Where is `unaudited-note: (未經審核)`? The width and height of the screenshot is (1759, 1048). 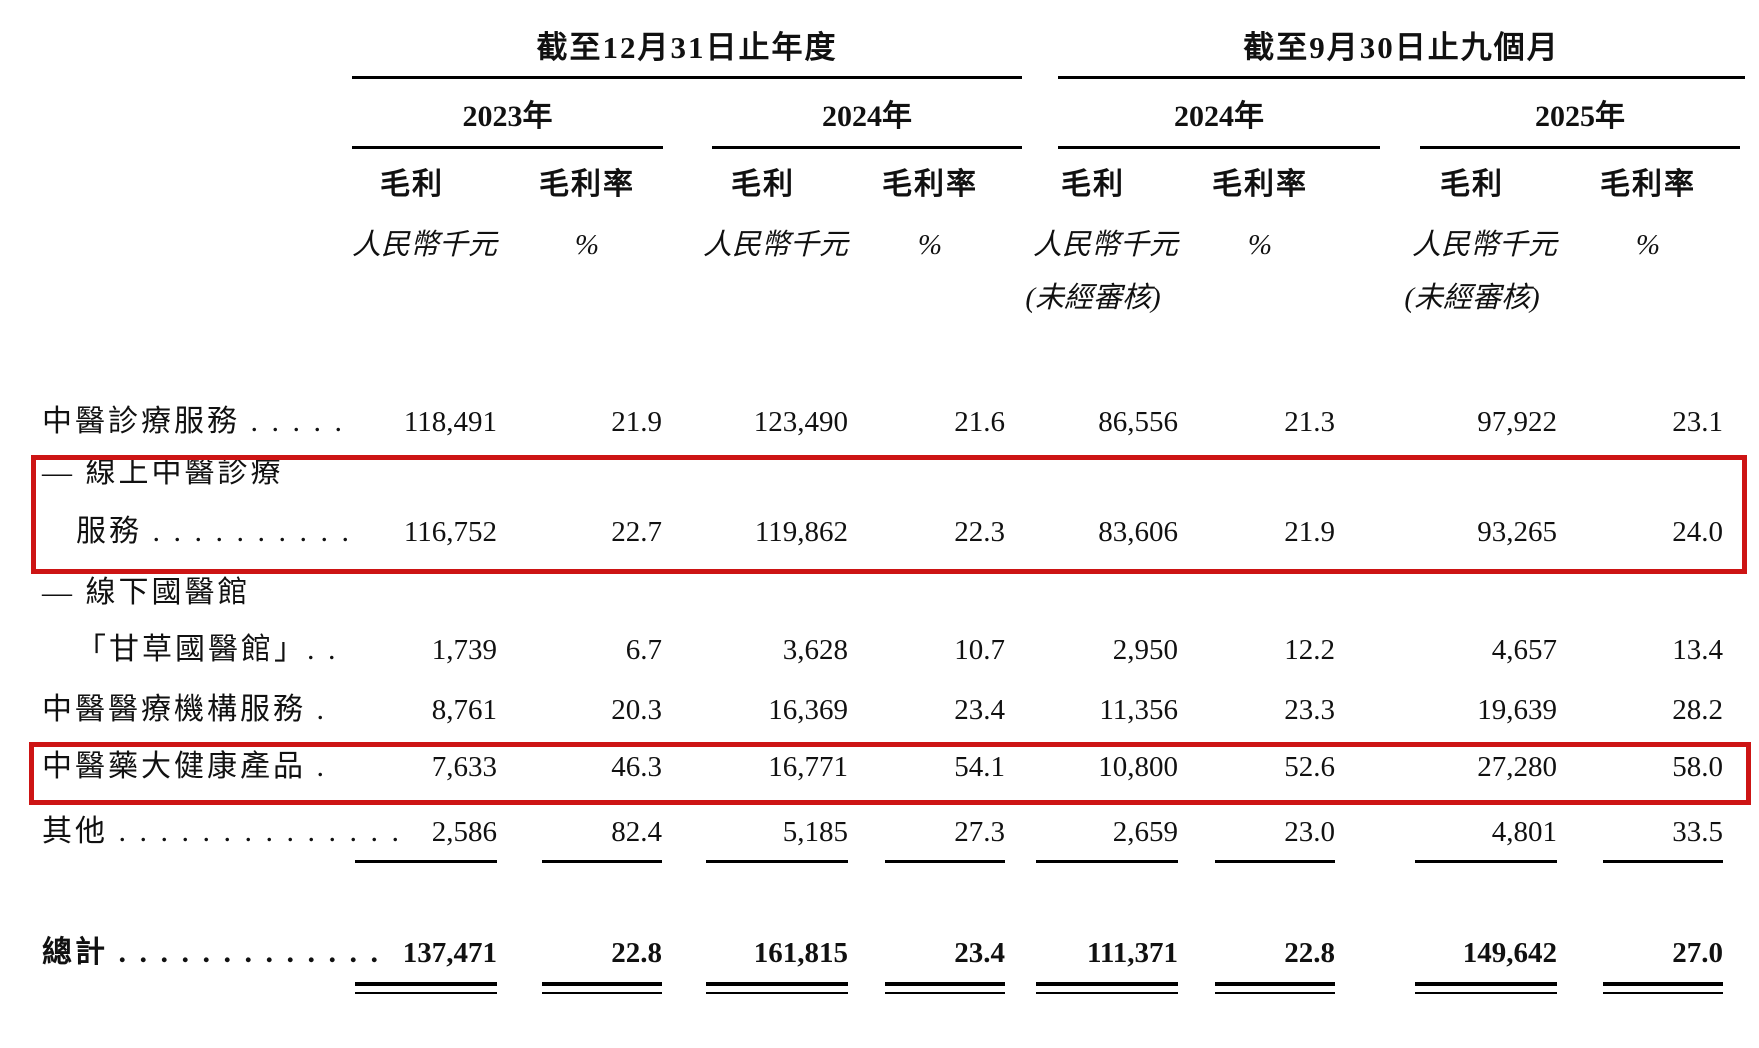
unaudited-note: (未經審核) is located at coordinates (1093, 298).